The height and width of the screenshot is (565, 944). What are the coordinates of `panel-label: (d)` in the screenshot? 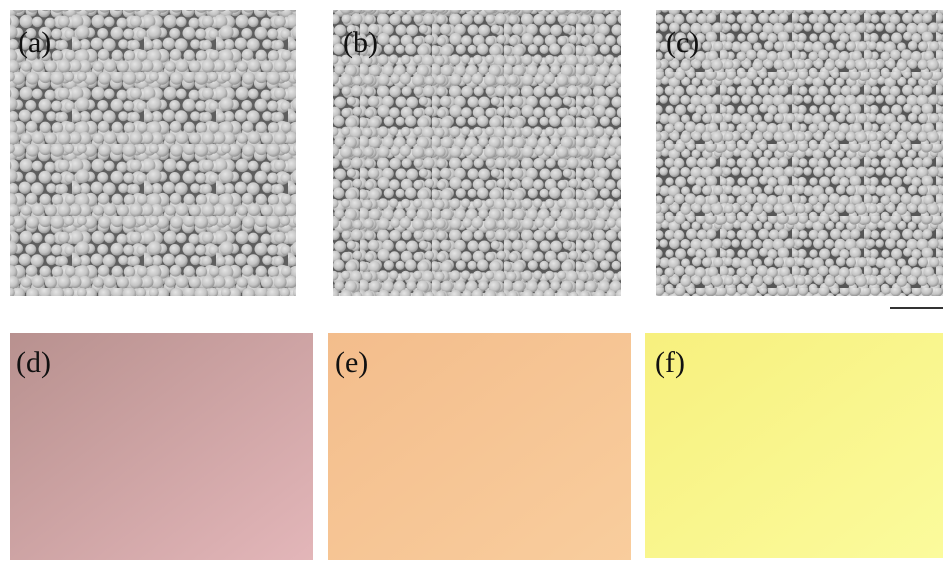 It's located at (33, 362).